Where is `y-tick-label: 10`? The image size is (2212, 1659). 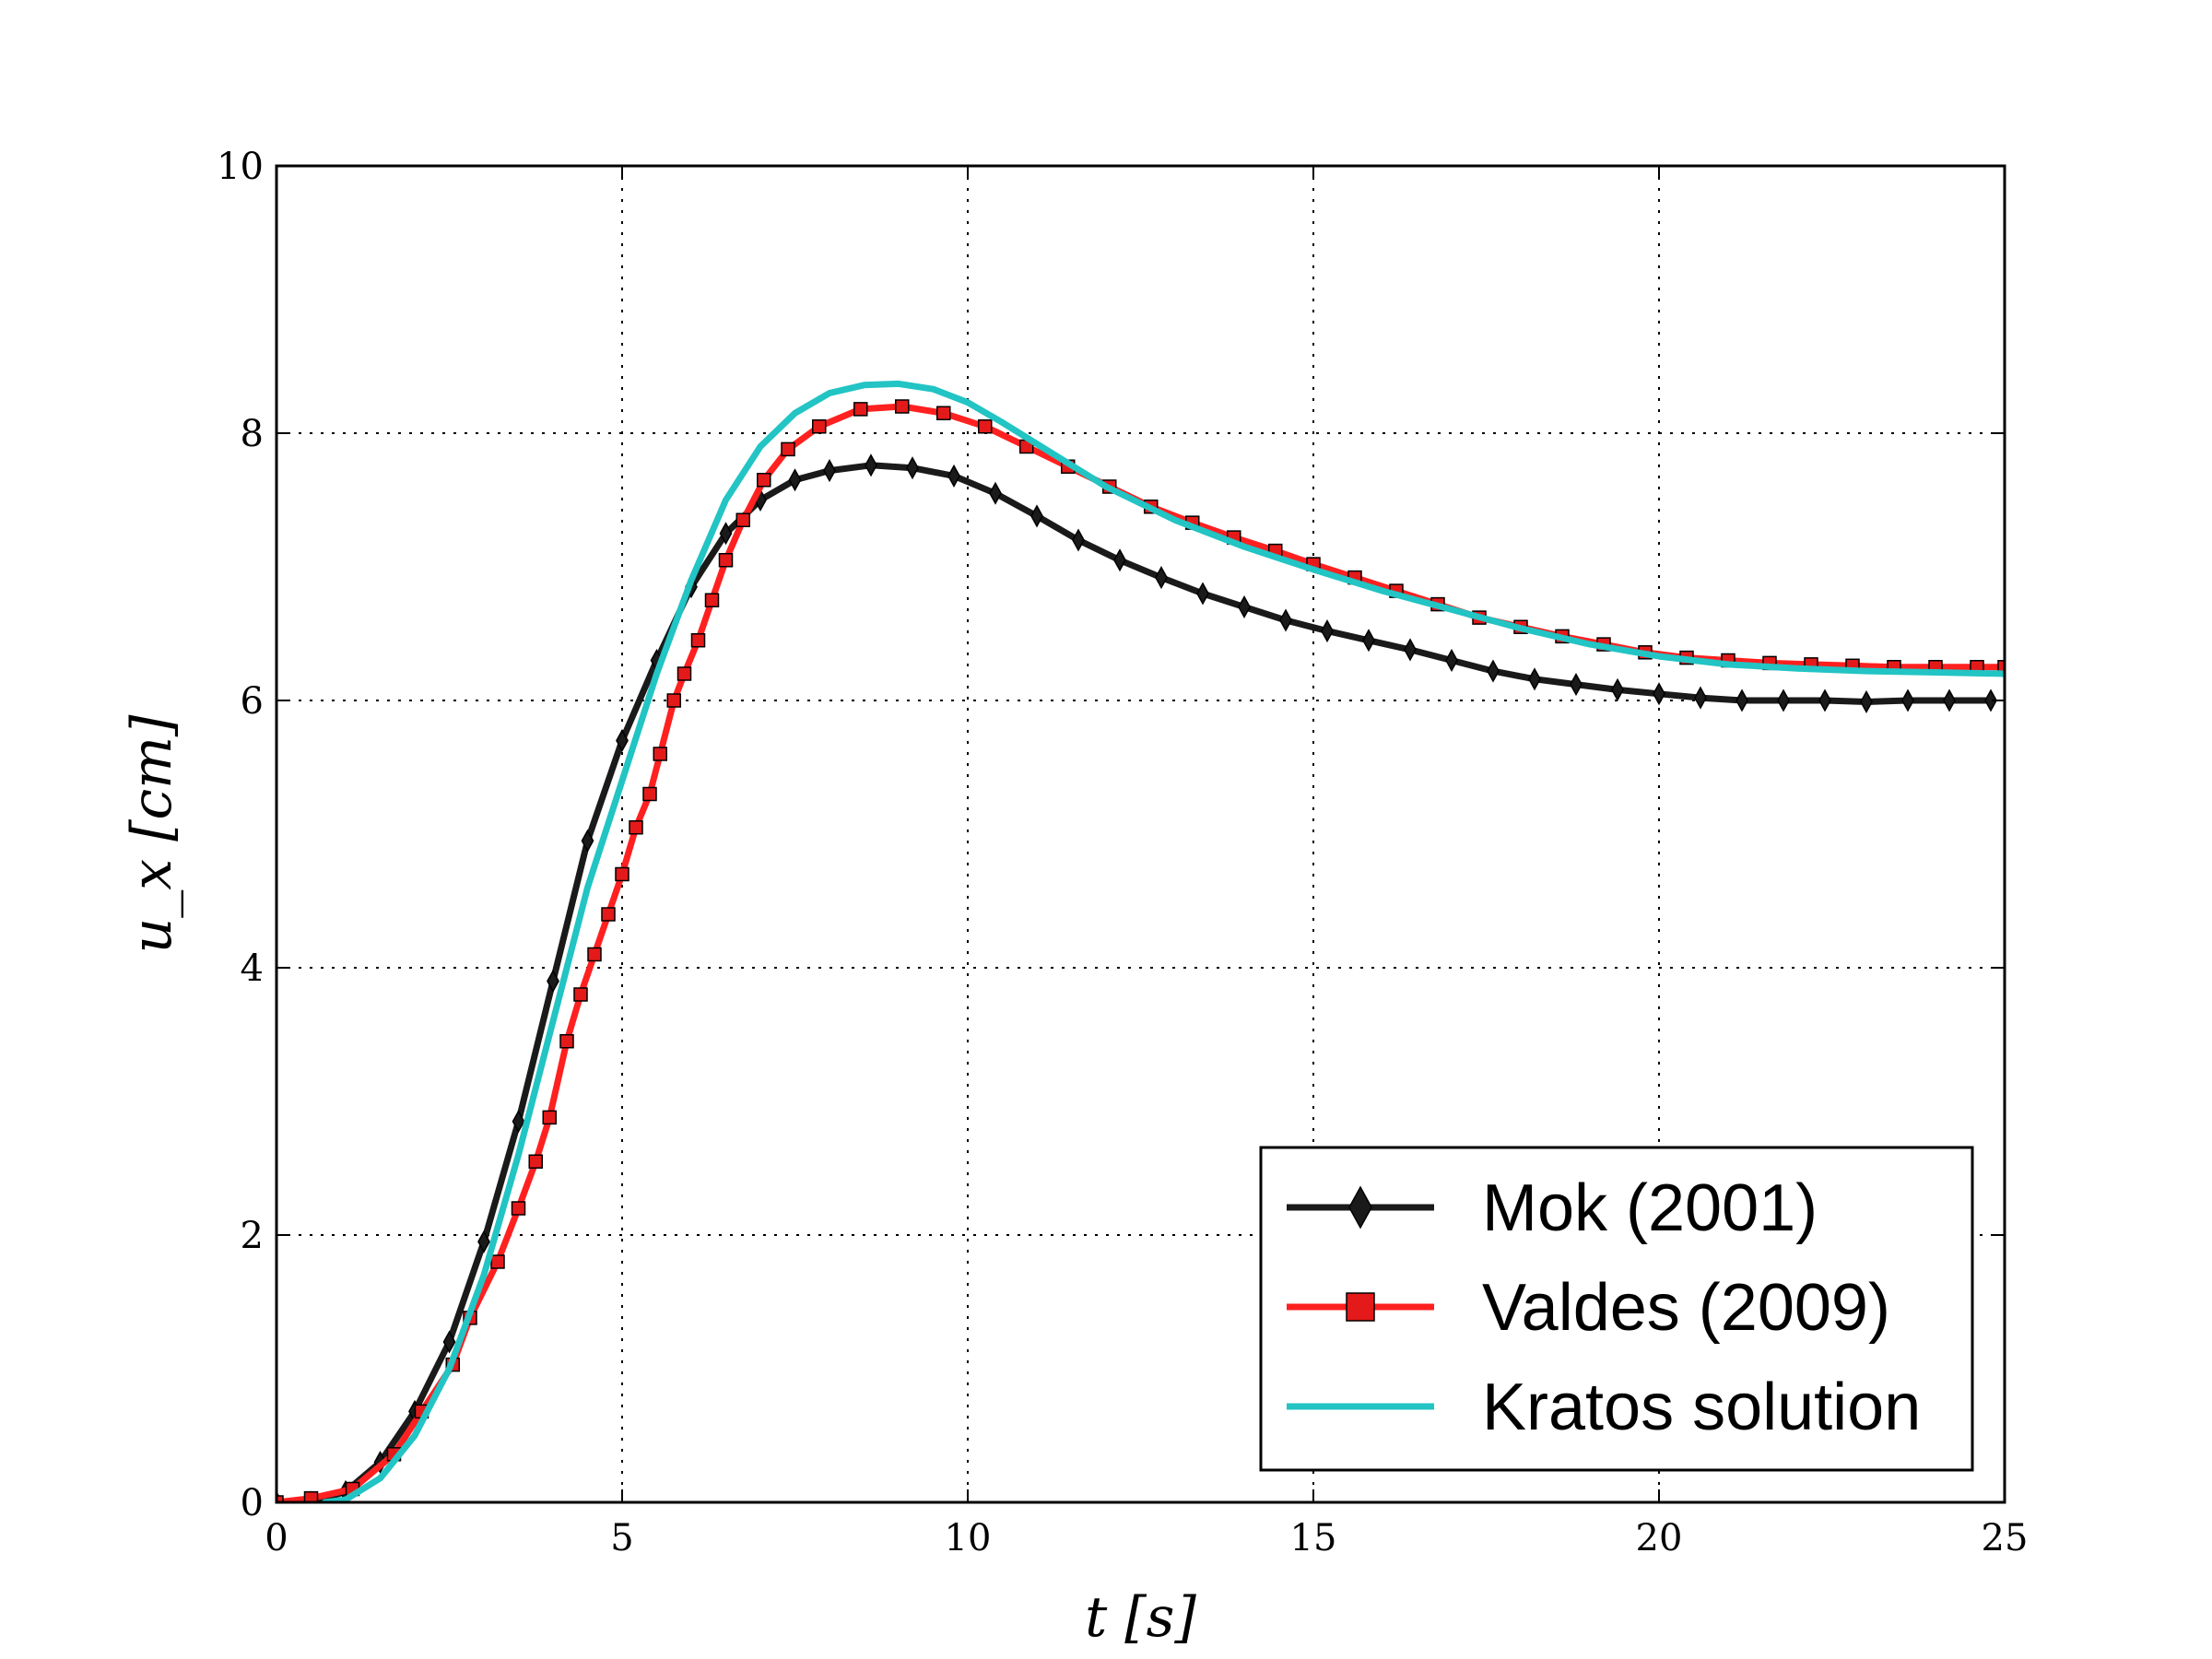
y-tick-label: 10 is located at coordinates (240, 167).